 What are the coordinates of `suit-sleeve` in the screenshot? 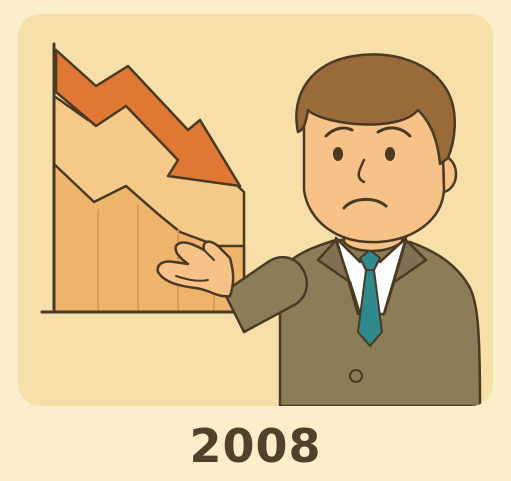 It's located at (265, 294).